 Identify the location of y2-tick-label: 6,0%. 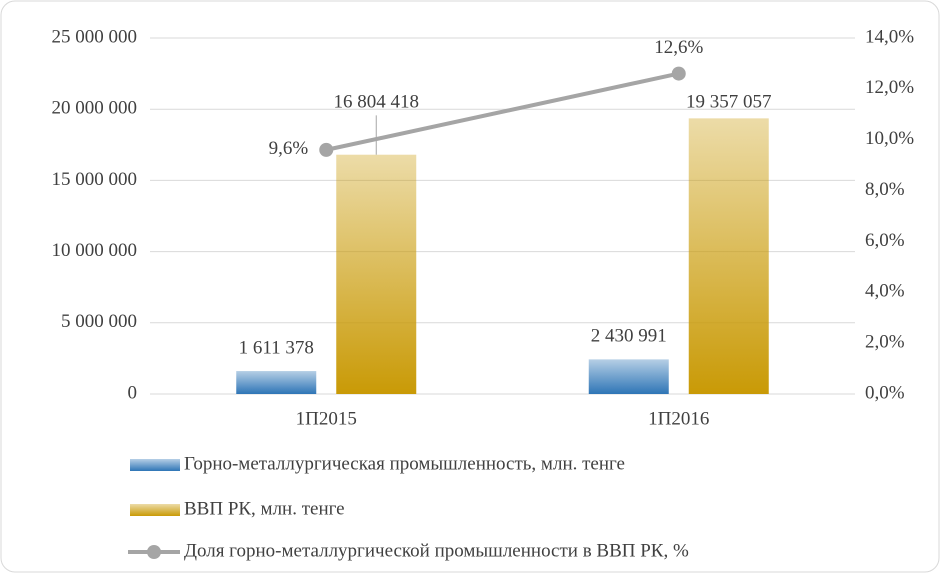
(885, 240).